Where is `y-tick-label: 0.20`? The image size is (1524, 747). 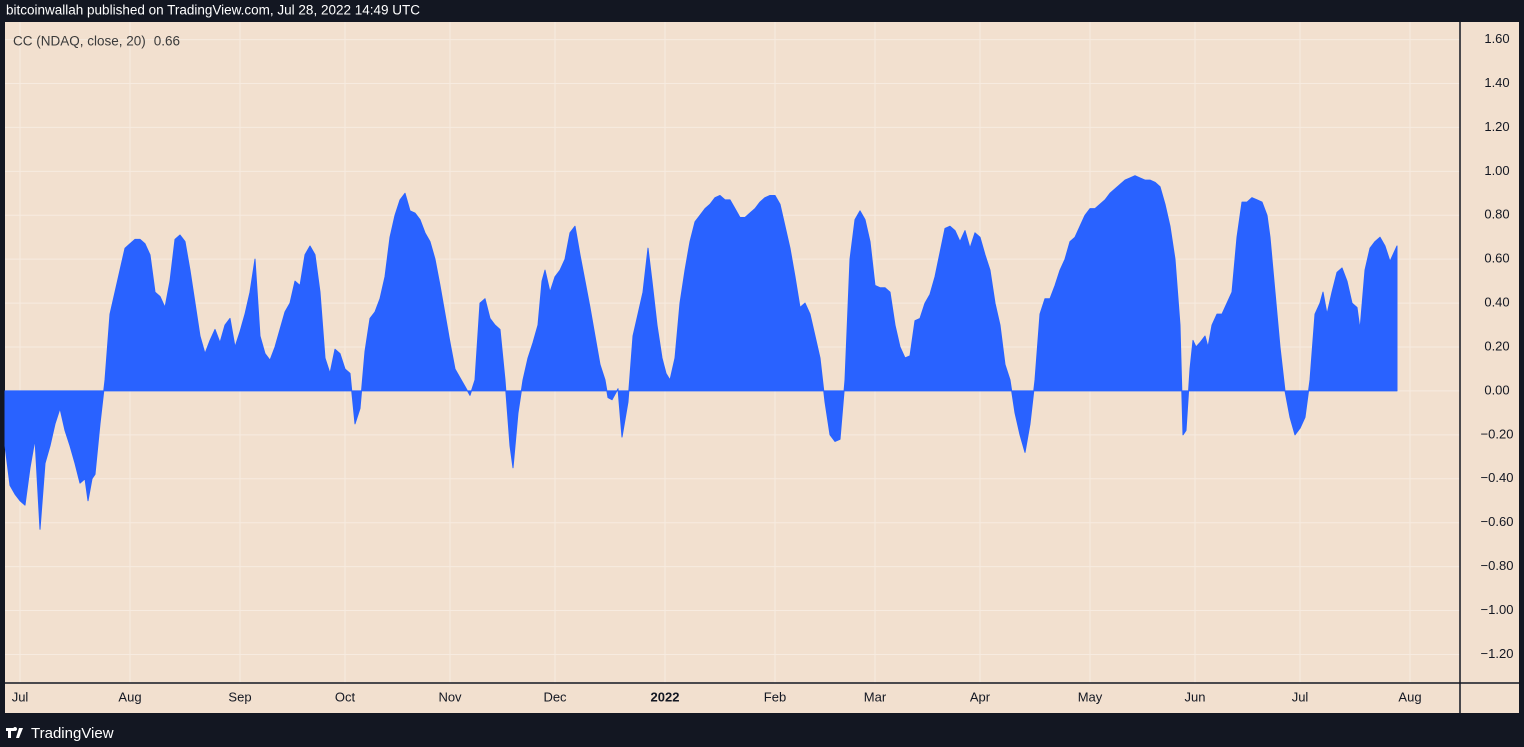 y-tick-label: 0.20 is located at coordinates (1496, 345).